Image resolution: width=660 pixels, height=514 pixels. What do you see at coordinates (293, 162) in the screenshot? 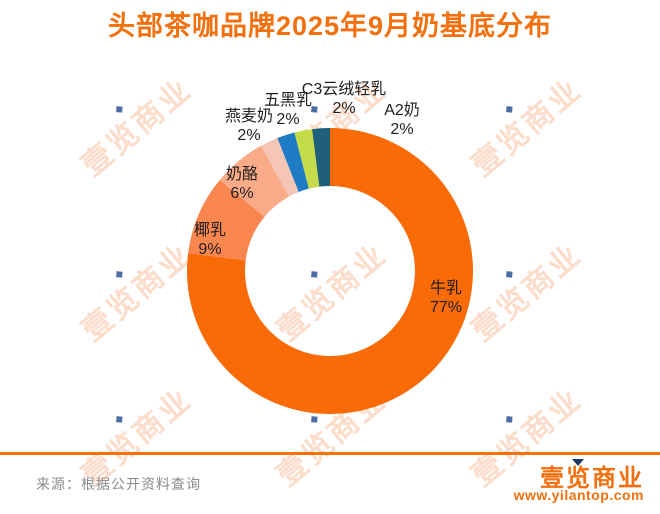
I see `pie-slice-五黑乳` at bounding box center [293, 162].